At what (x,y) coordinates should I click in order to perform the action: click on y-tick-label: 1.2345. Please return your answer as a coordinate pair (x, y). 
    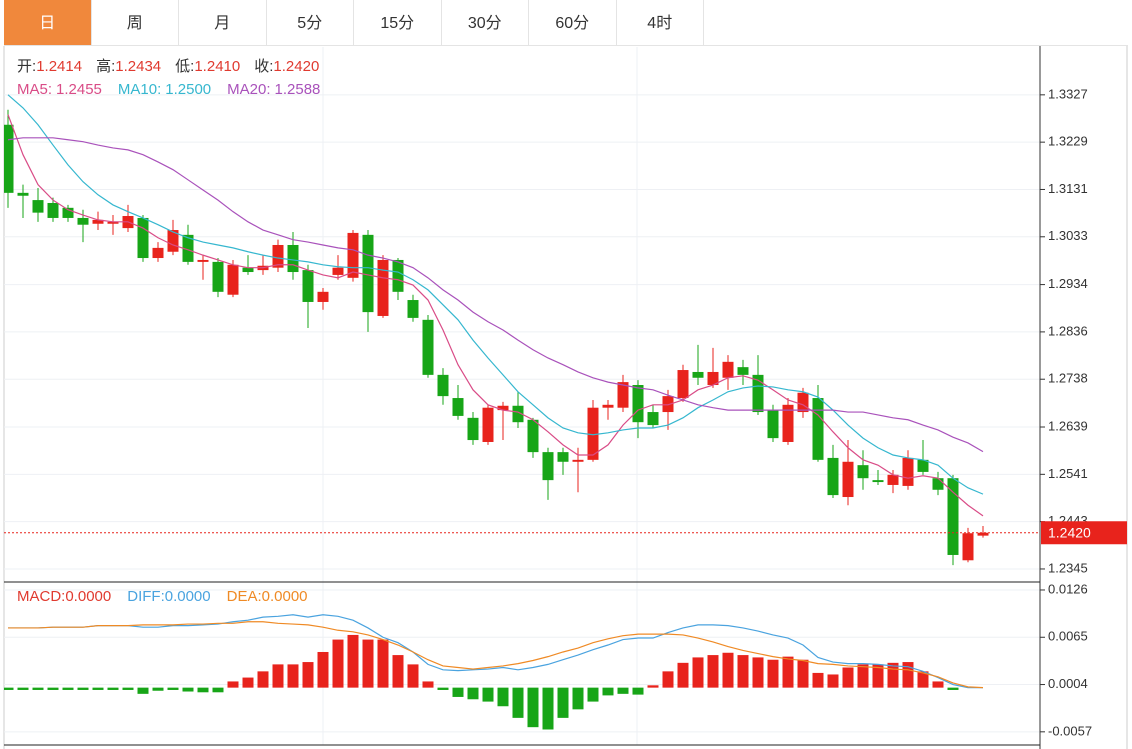
    Looking at the image, I should click on (1068, 567).